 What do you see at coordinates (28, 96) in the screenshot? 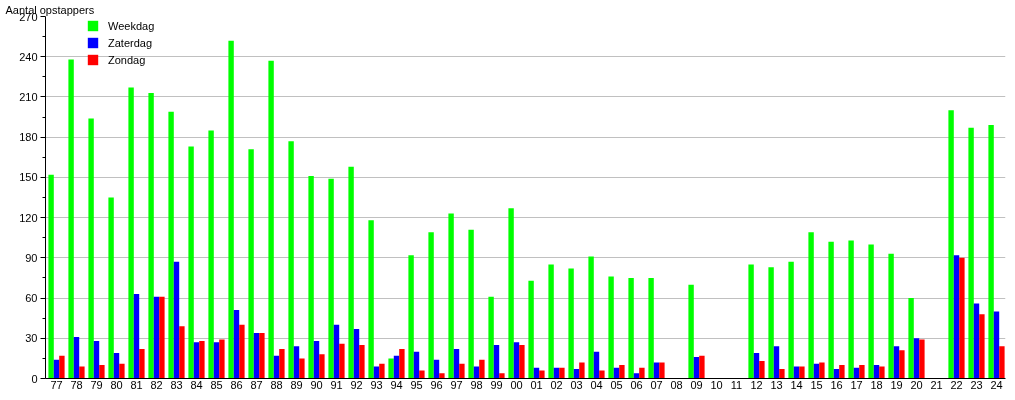
I see `y-tick-label: 210` at bounding box center [28, 96].